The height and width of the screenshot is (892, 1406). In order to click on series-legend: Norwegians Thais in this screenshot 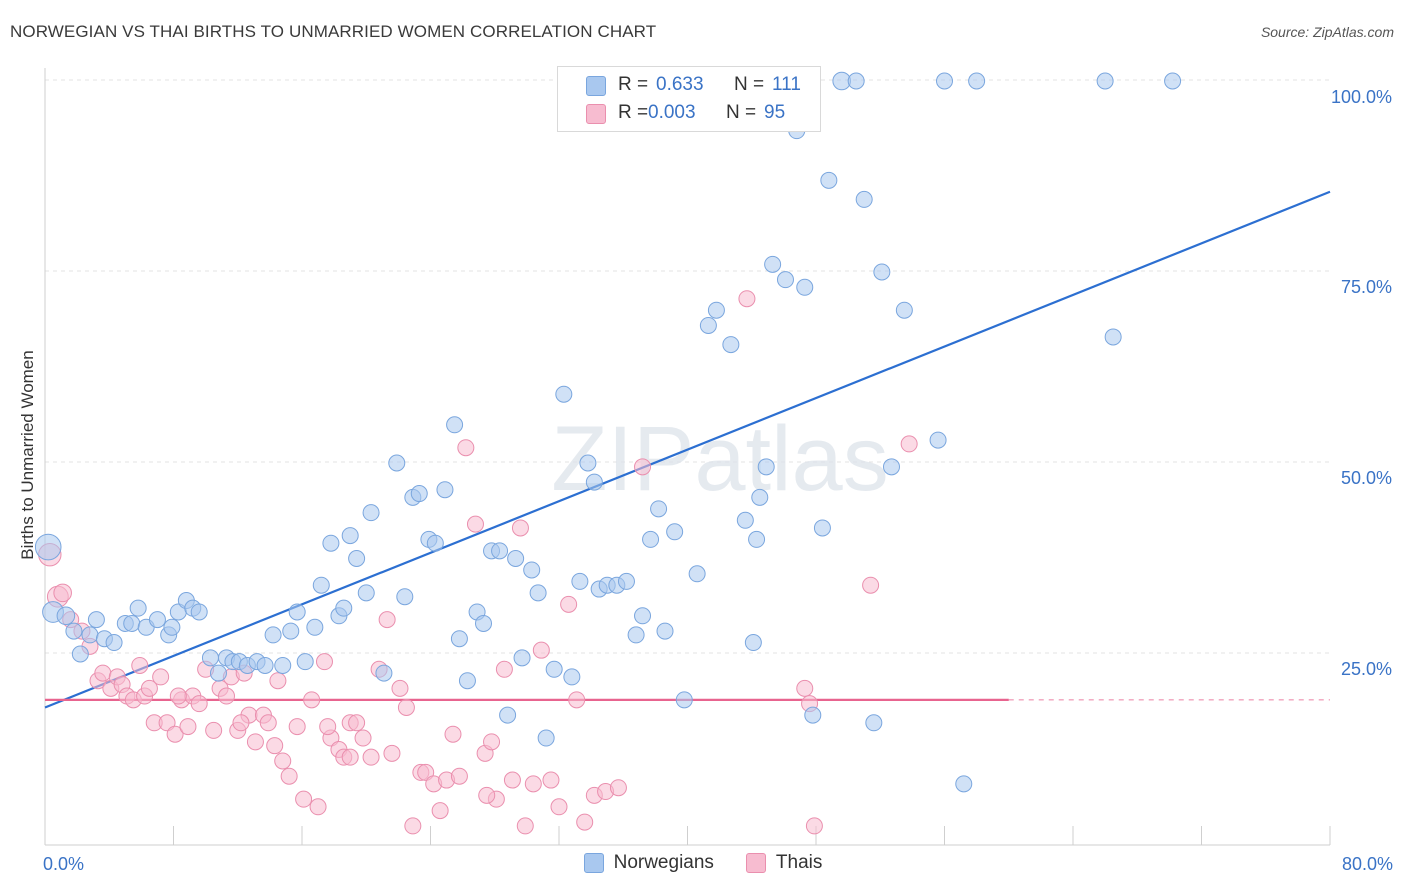, I will do `click(703, 863)`.